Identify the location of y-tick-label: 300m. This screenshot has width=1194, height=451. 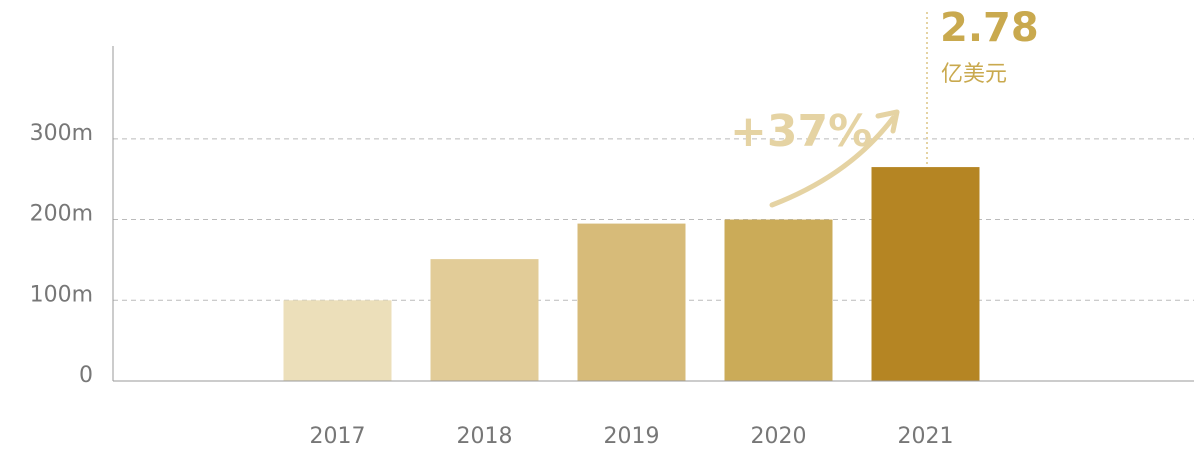
(61, 133).